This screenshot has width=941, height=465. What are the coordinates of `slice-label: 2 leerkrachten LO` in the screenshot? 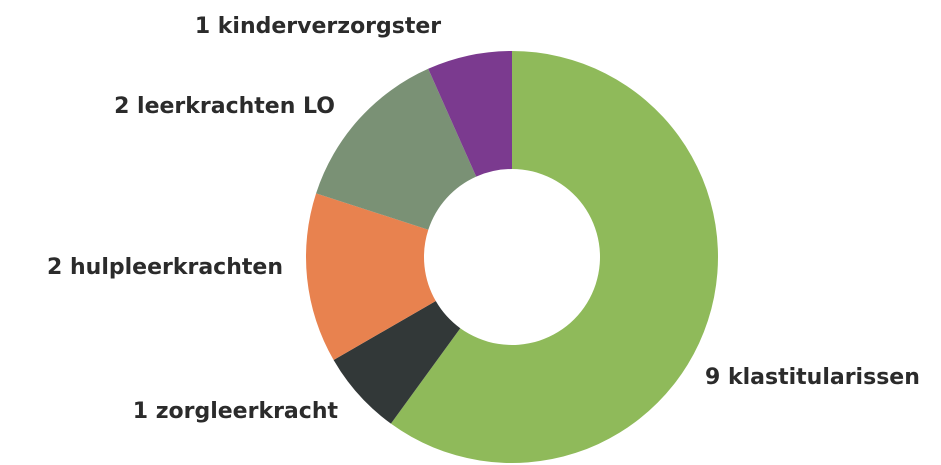 It's located at (224, 106).